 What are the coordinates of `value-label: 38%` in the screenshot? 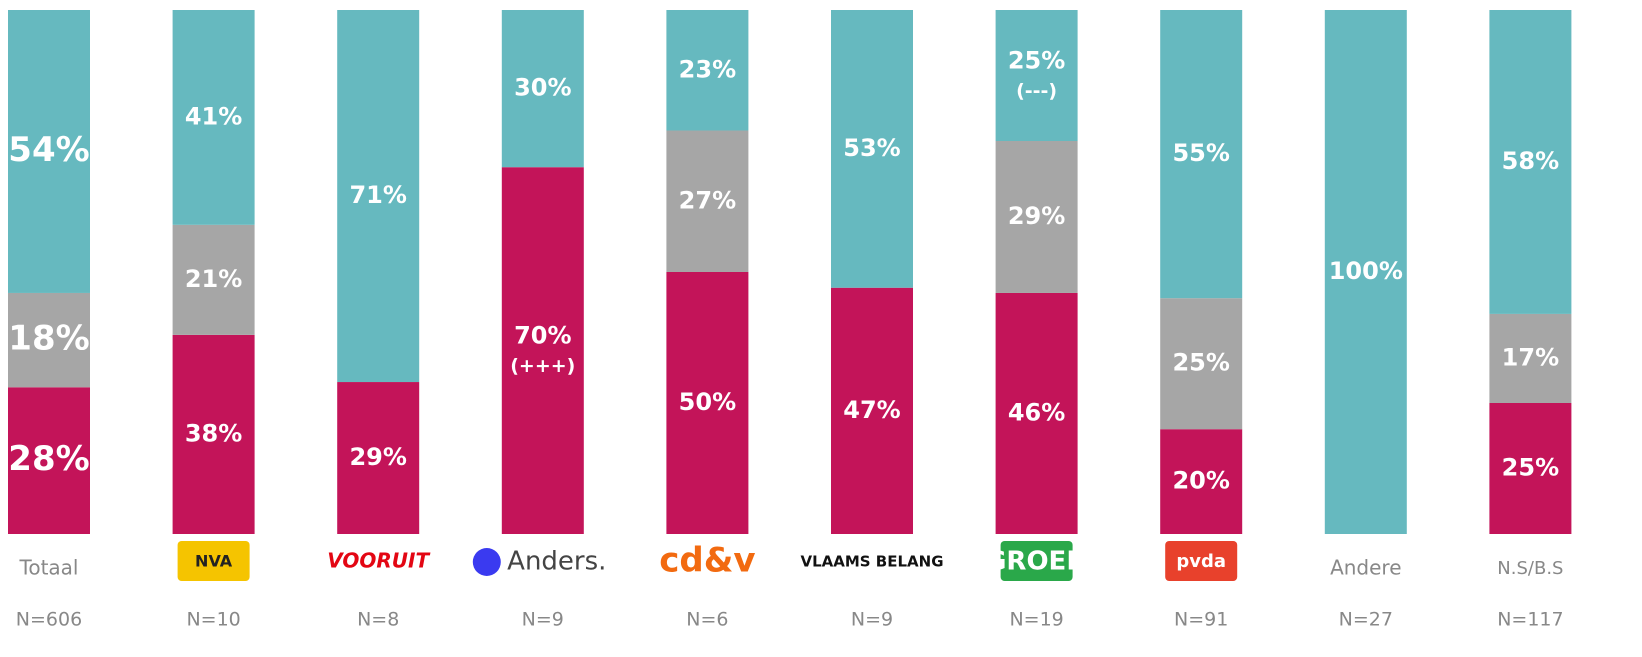 It's located at (213, 433).